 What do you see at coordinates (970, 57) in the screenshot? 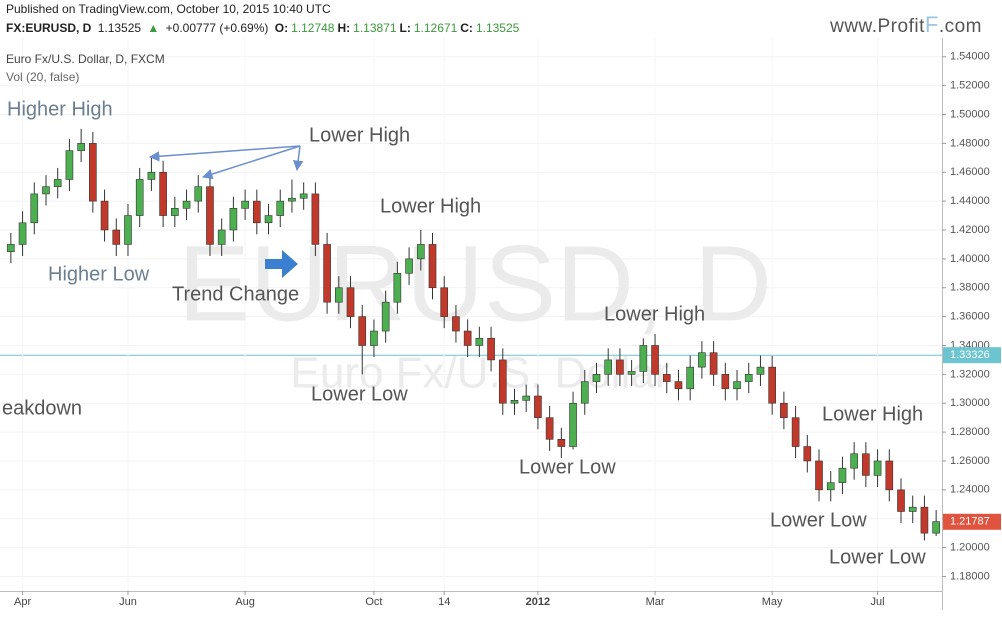
I see `y-tick-label: 1.54000` at bounding box center [970, 57].